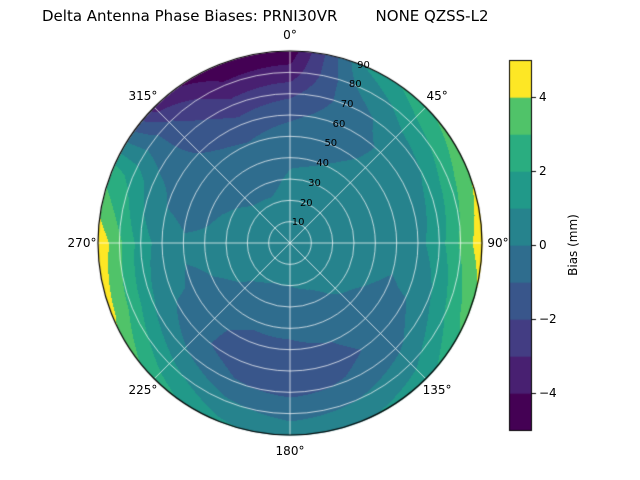  What do you see at coordinates (298, 223) in the screenshot?
I see `radial-tick-label: 10` at bounding box center [298, 223].